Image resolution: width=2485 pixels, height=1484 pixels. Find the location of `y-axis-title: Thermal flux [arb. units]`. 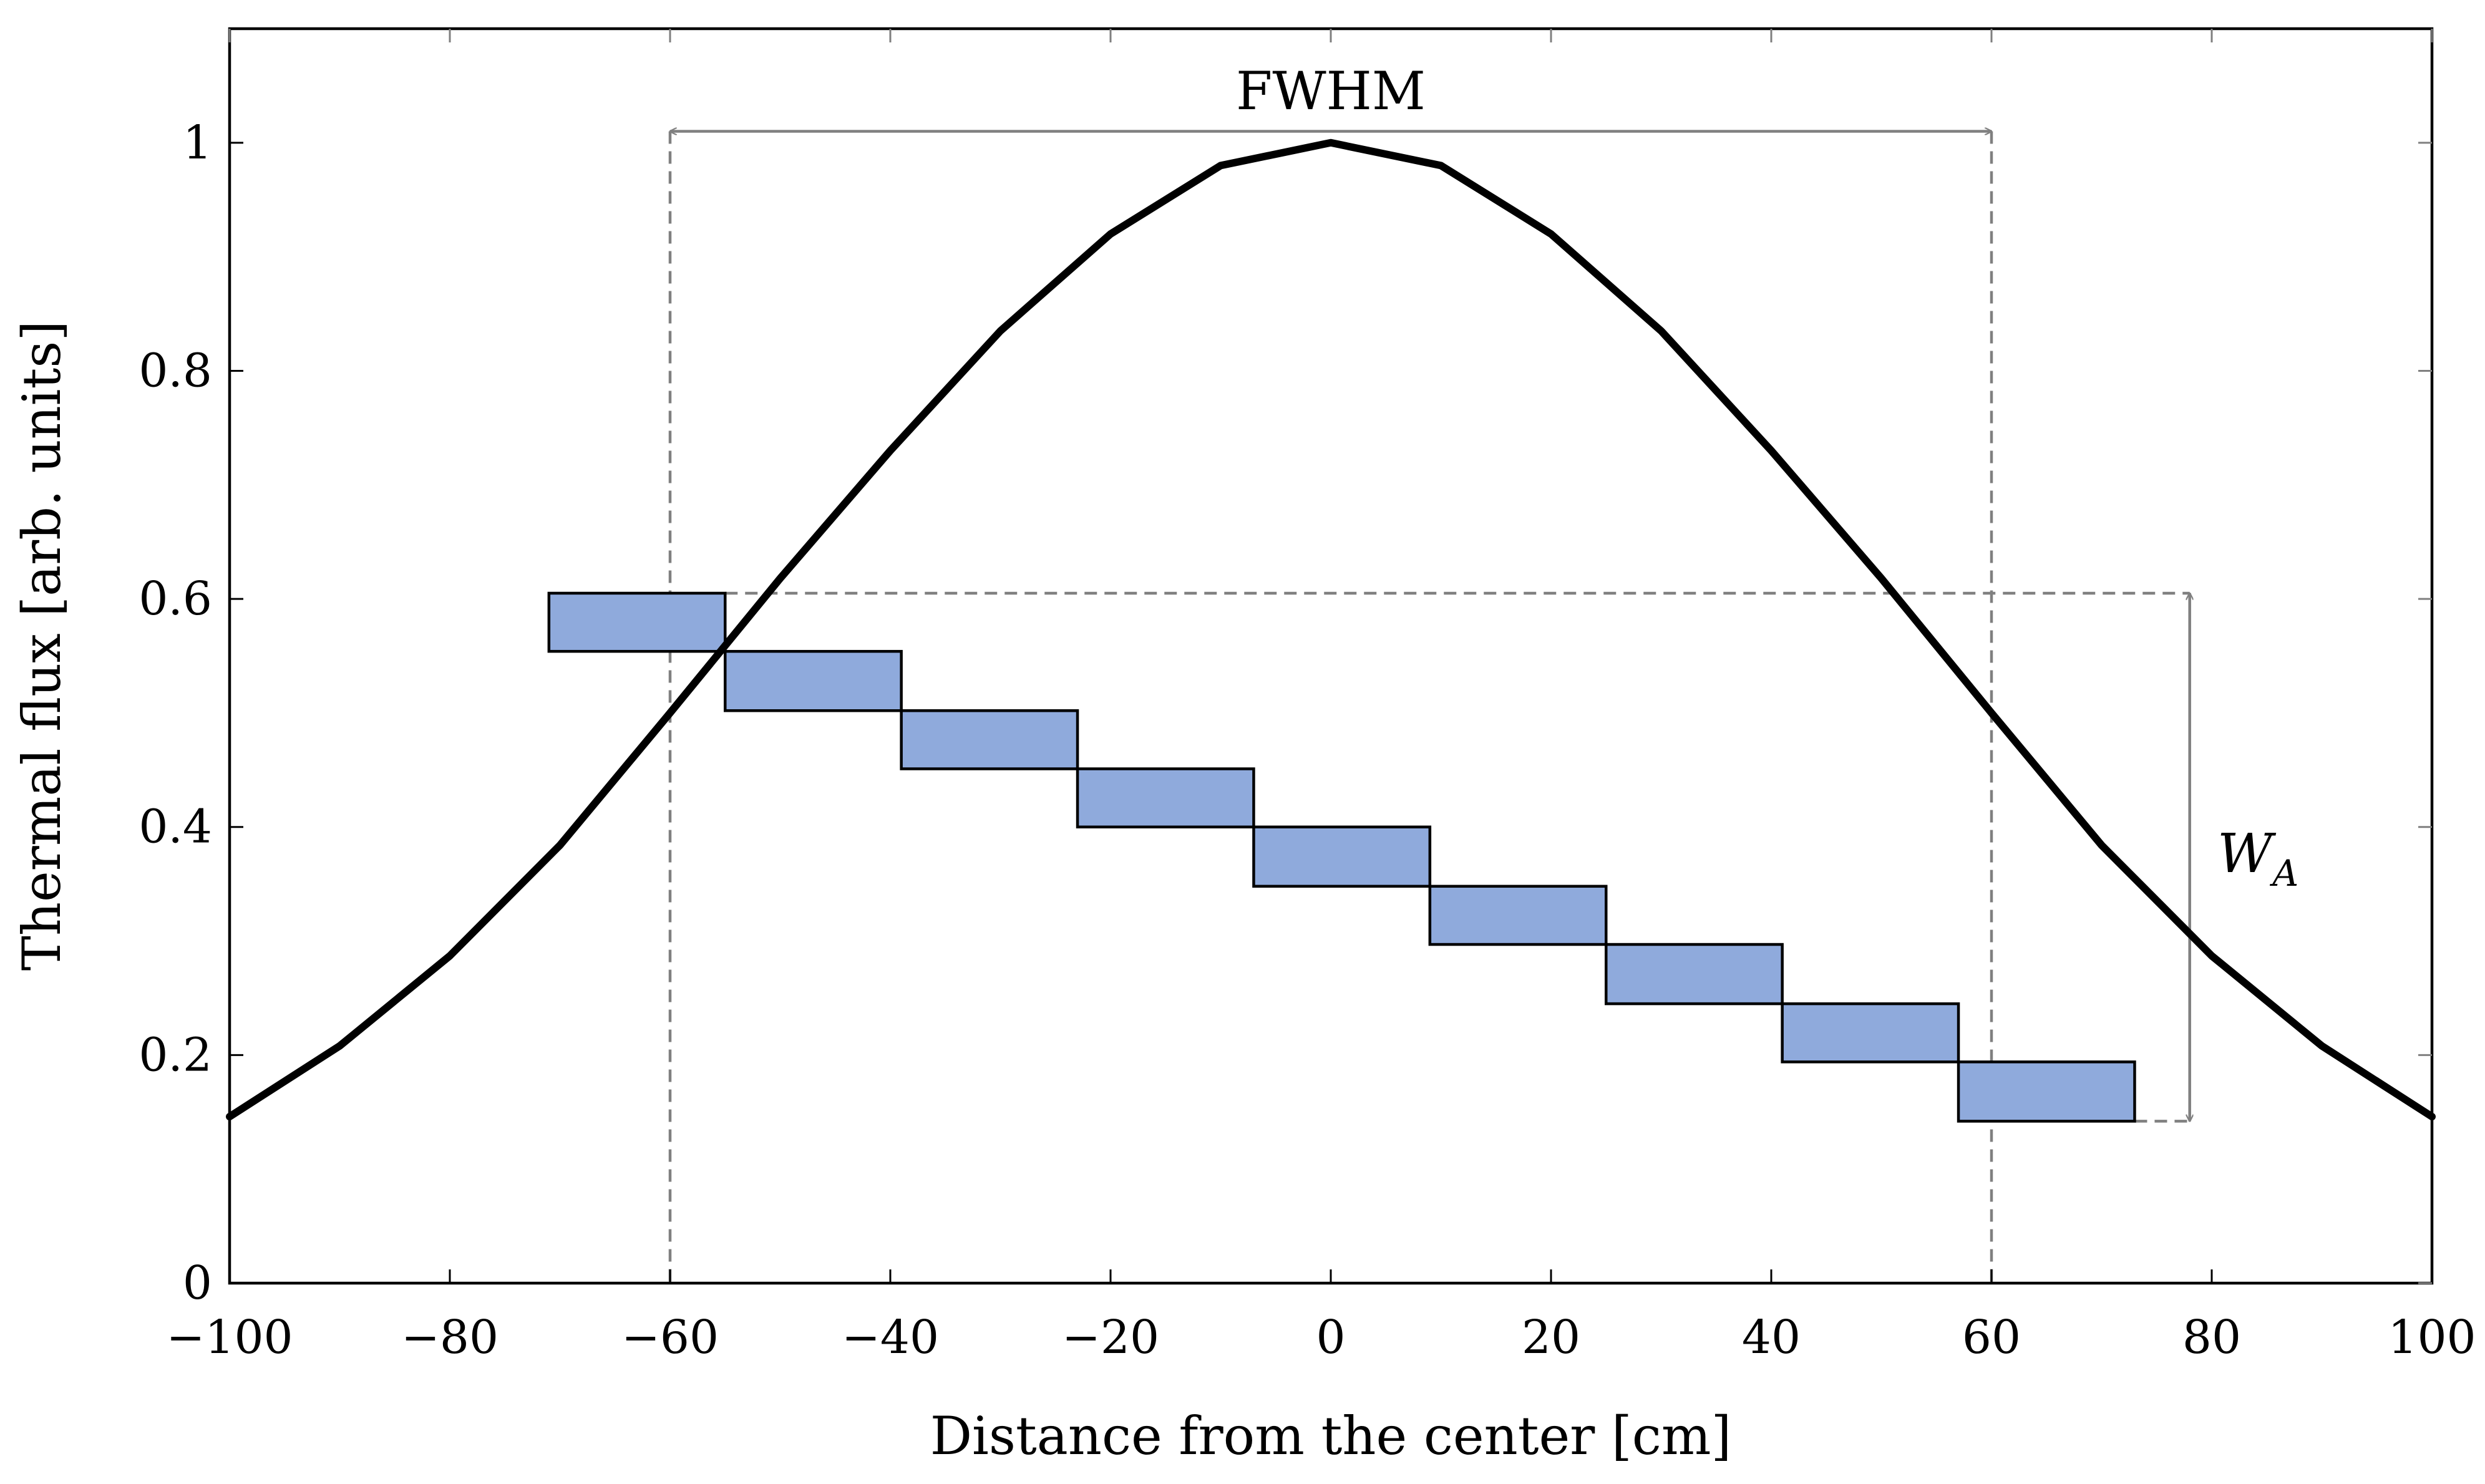

y-axis-title: Thermal flux [arb. units] is located at coordinates (42, 646).